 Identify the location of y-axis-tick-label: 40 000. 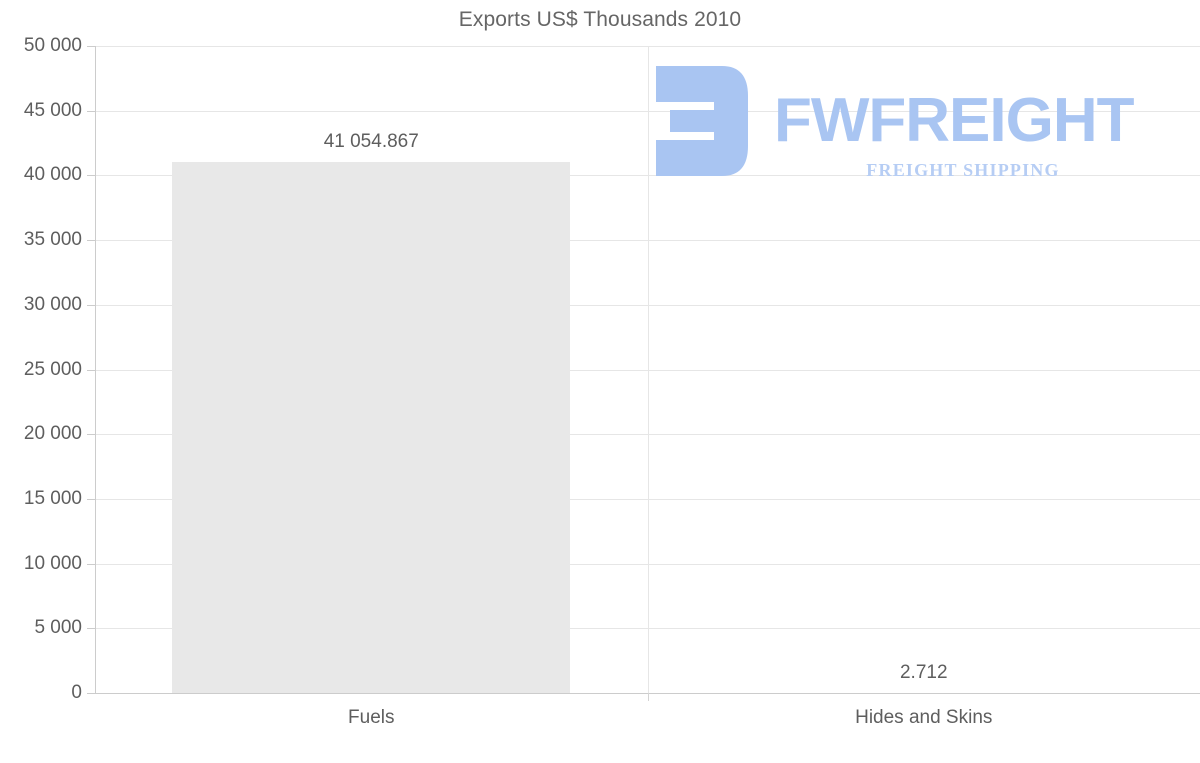
(52, 175).